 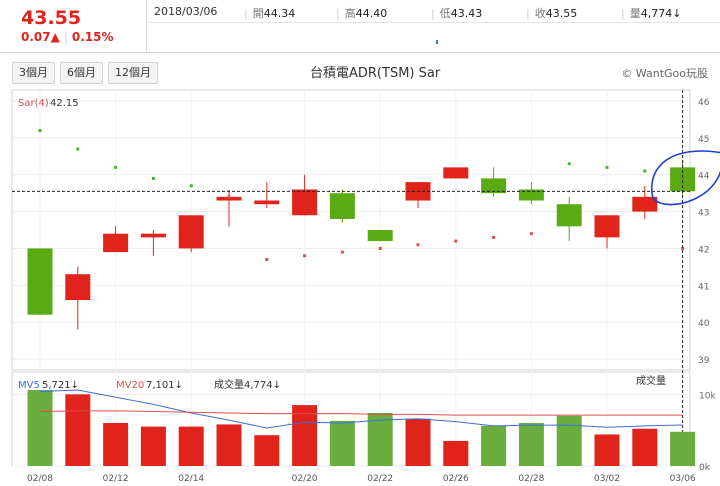 I want to click on mv5-legend-label: MV5, so click(x=29, y=385).